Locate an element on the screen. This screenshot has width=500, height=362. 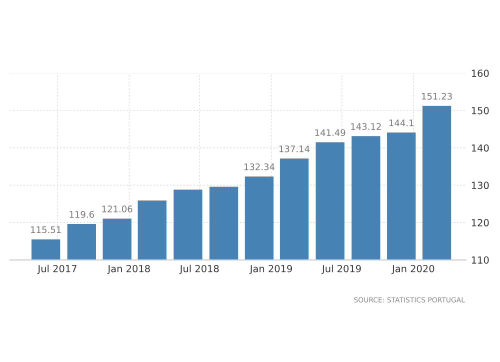
data-label: 143.12 is located at coordinates (366, 126).